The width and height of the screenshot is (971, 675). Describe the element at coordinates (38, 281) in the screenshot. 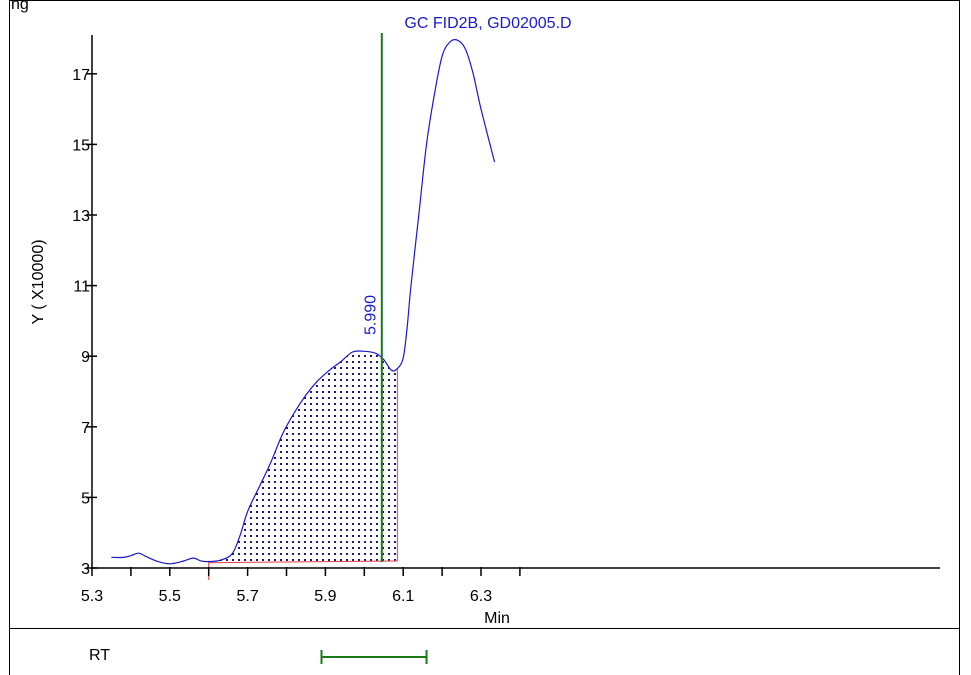

I see `y-axis-title: Y ( X10000)` at that location.